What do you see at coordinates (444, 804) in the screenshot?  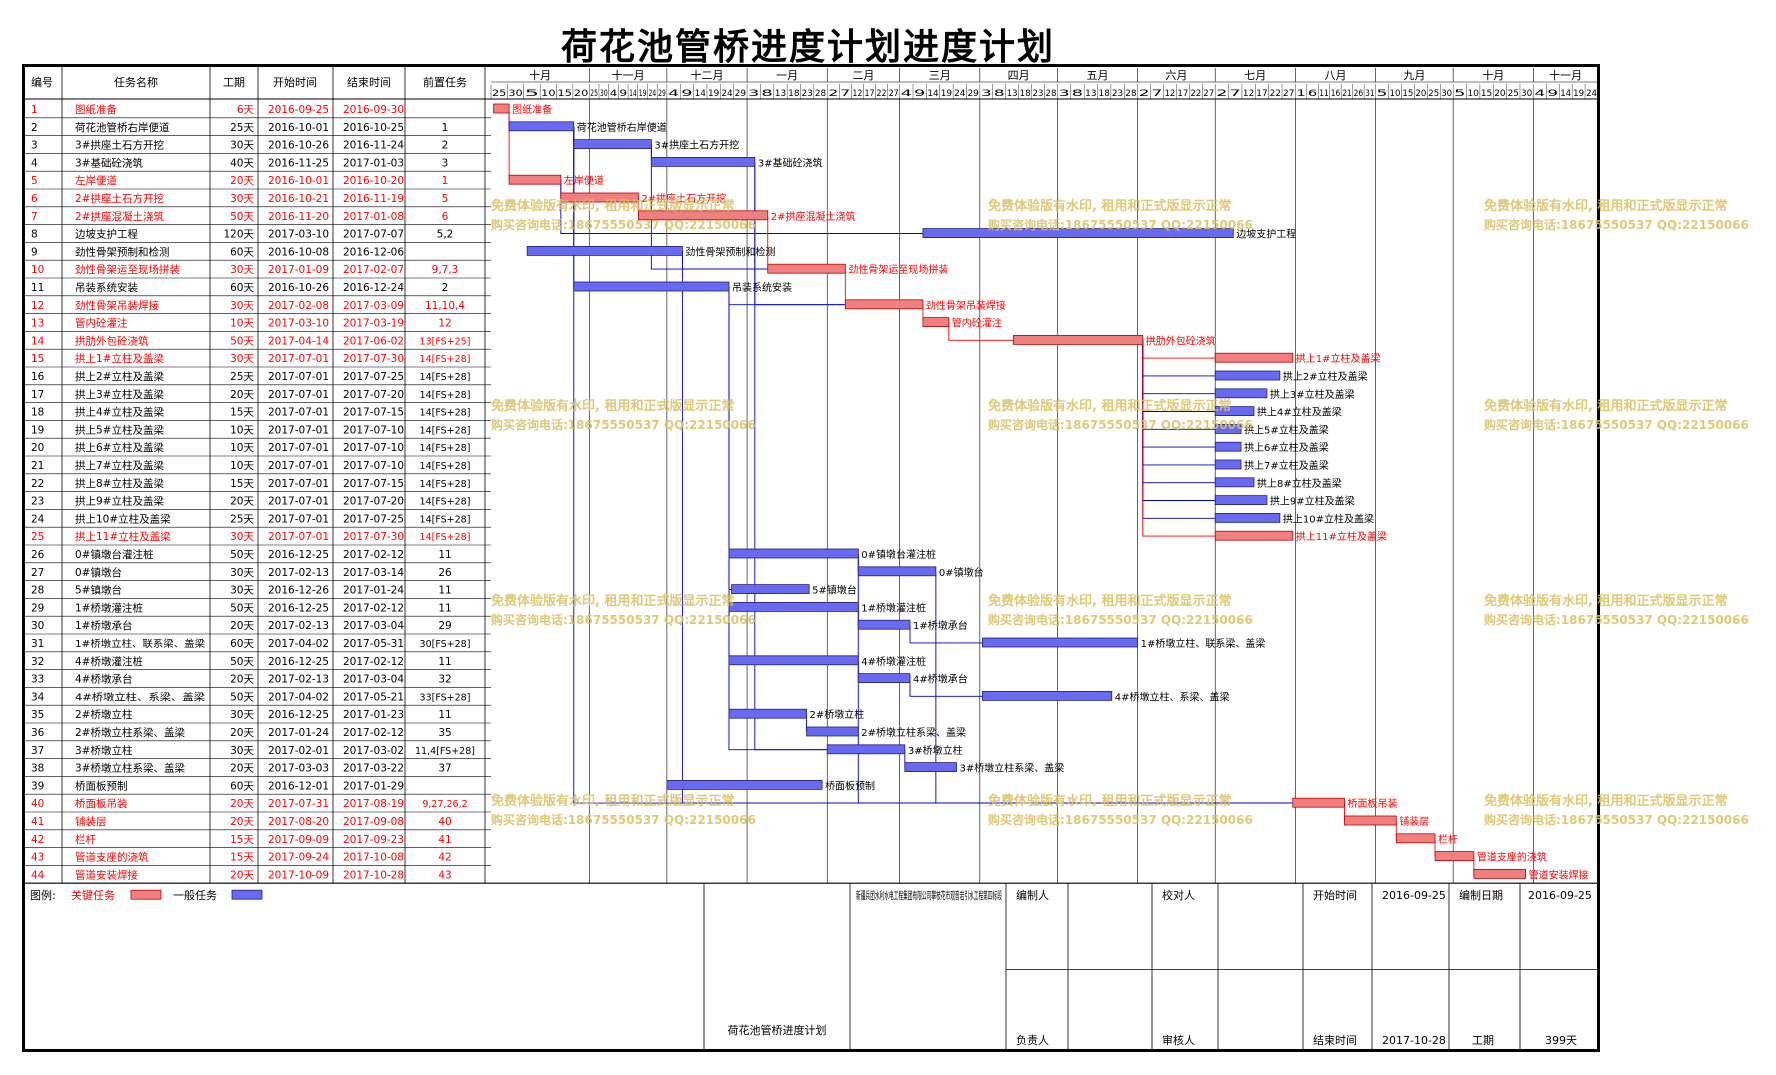 I see `task-pred: 9,27,26,2` at bounding box center [444, 804].